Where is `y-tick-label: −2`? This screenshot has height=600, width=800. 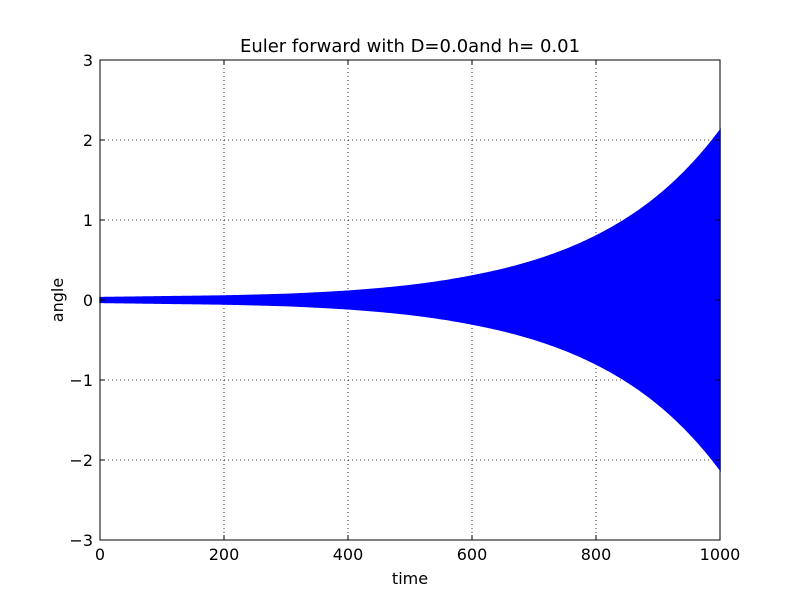
y-tick-label: −2 is located at coordinates (81, 460).